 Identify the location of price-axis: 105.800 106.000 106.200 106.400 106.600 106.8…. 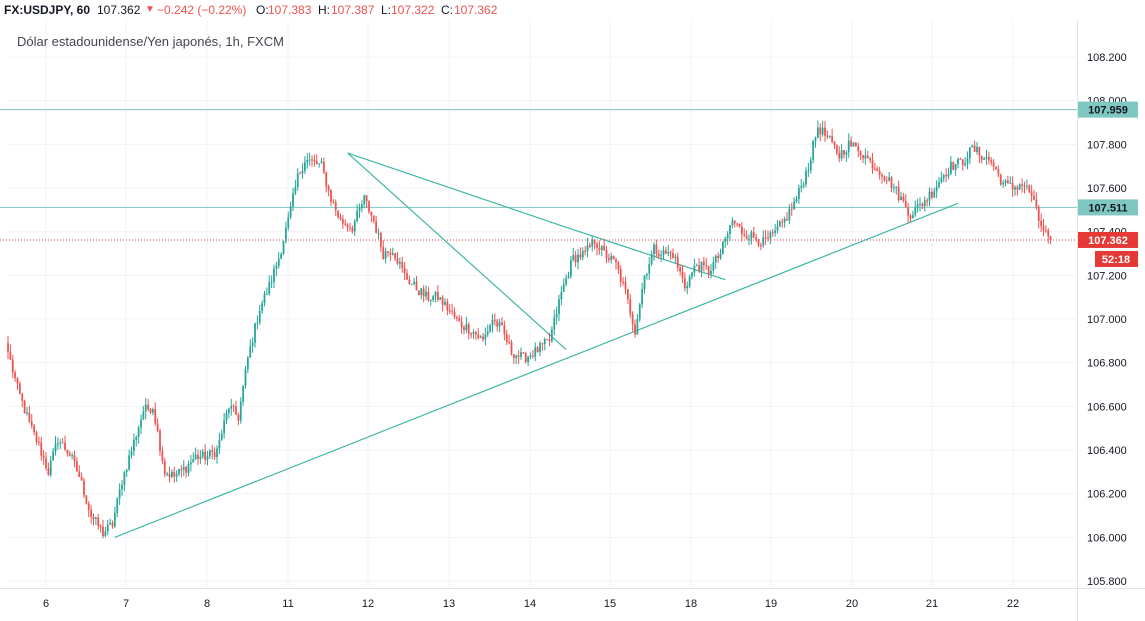
(1107, 320).